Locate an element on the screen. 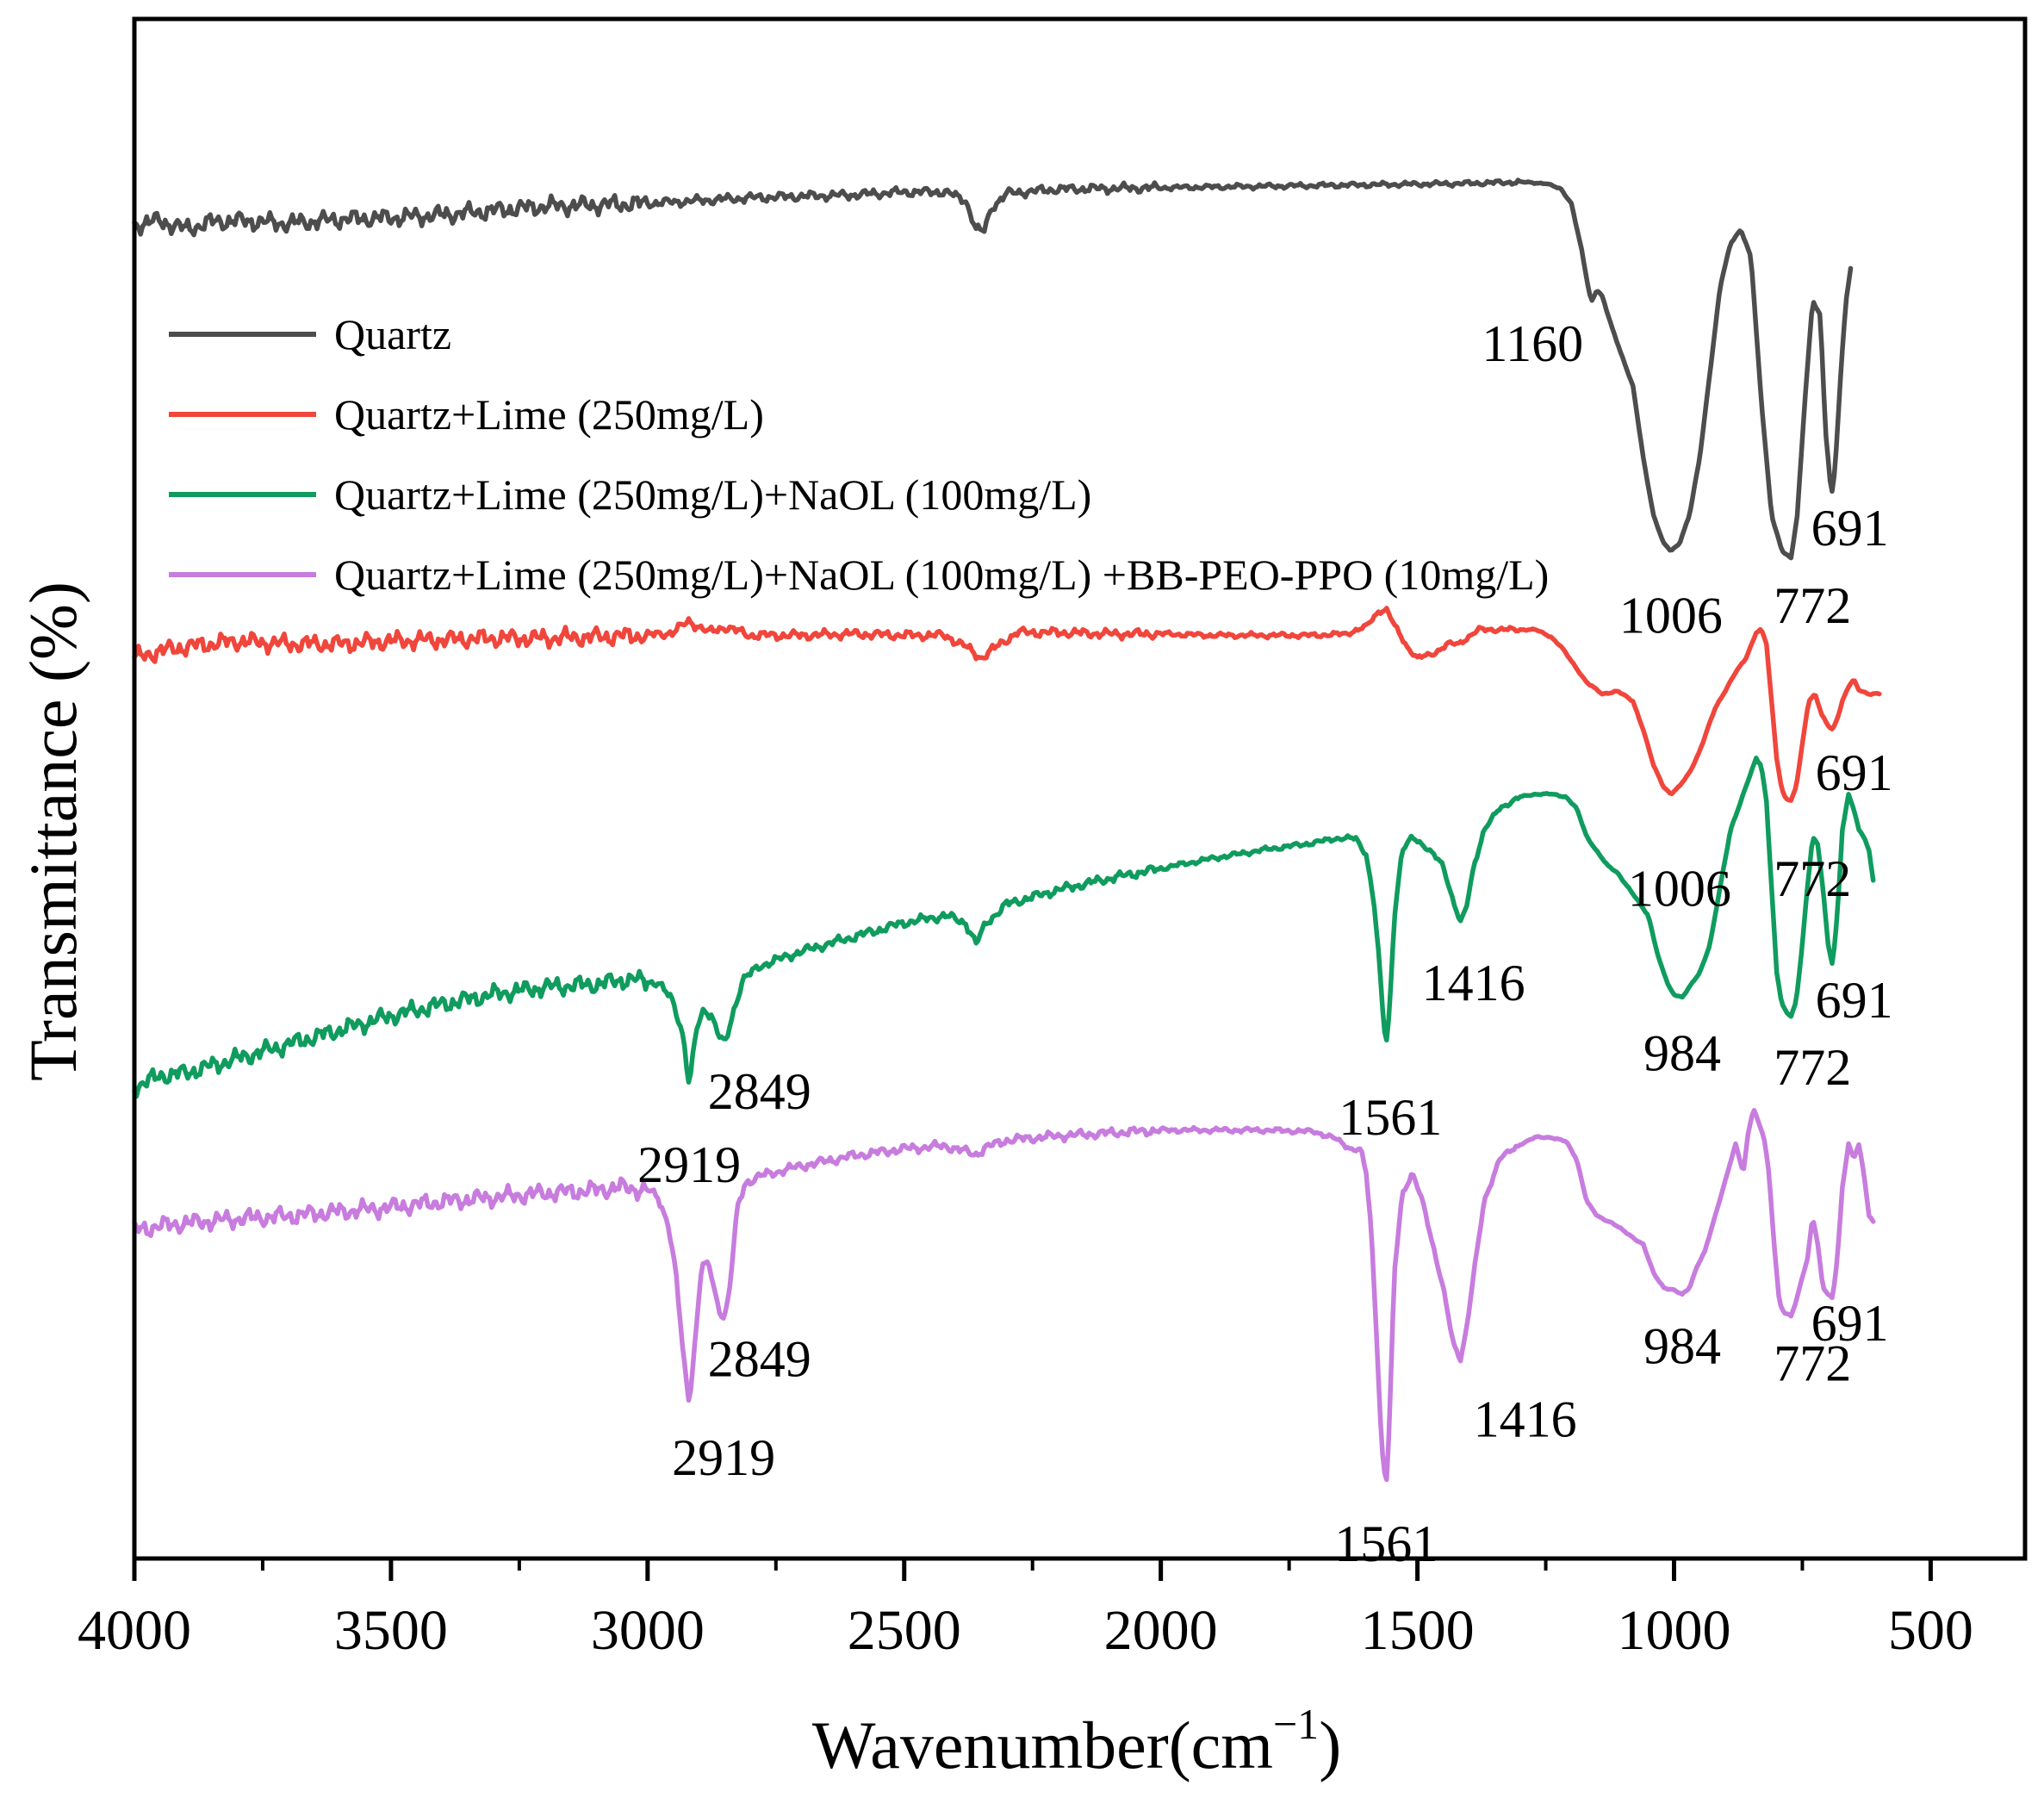 The height and width of the screenshot is (1798, 2044). peak-label-772-s4: 772 is located at coordinates (1813, 1364).